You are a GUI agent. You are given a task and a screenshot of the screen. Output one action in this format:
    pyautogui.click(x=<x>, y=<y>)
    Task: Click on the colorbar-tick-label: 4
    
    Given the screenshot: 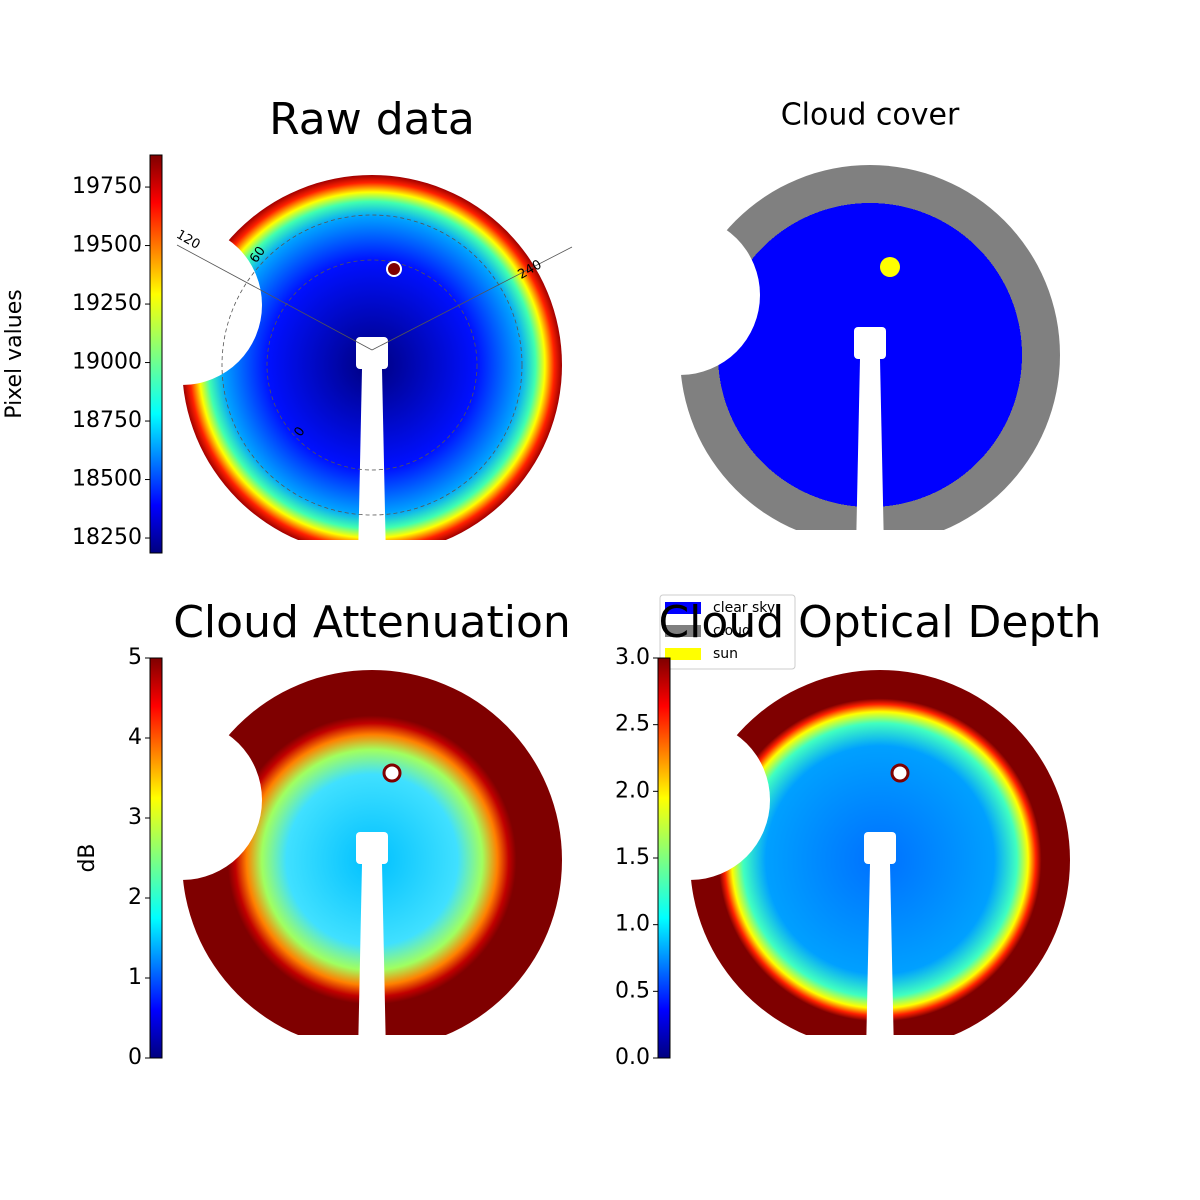 What is the action you would take?
    pyautogui.click(x=135, y=737)
    